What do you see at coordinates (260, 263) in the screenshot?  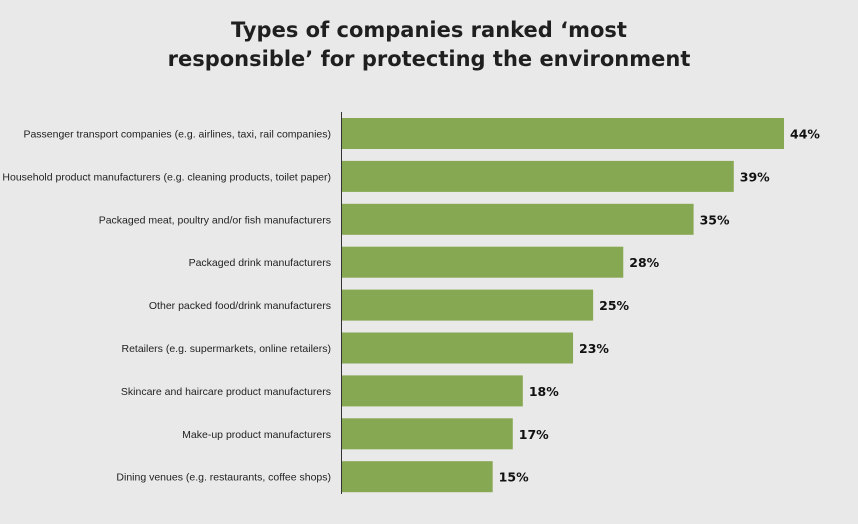 I see `category-label-4: Packaged drink manufacturers` at bounding box center [260, 263].